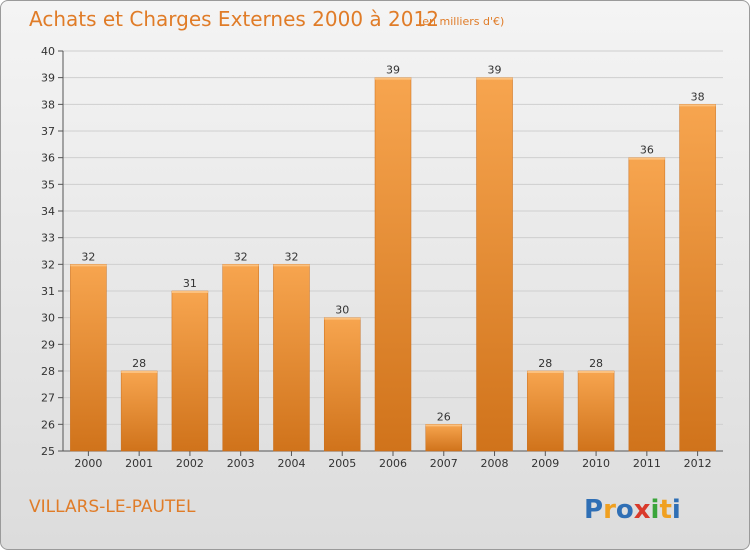 The image size is (750, 550). What do you see at coordinates (48, 104) in the screenshot?
I see `y-tick-label: 38` at bounding box center [48, 104].